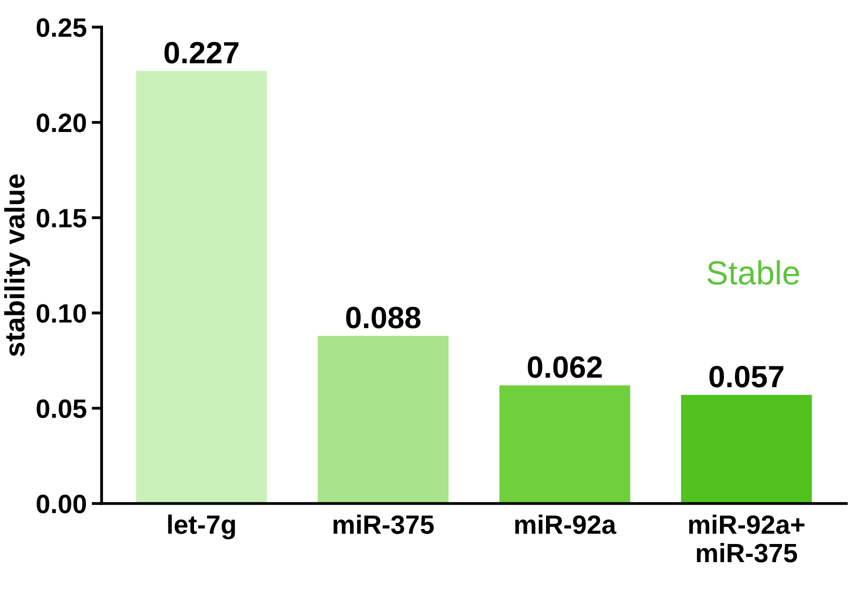 The image size is (861, 603). What do you see at coordinates (746, 377) in the screenshot?
I see `data-label: 0.057` at bounding box center [746, 377].